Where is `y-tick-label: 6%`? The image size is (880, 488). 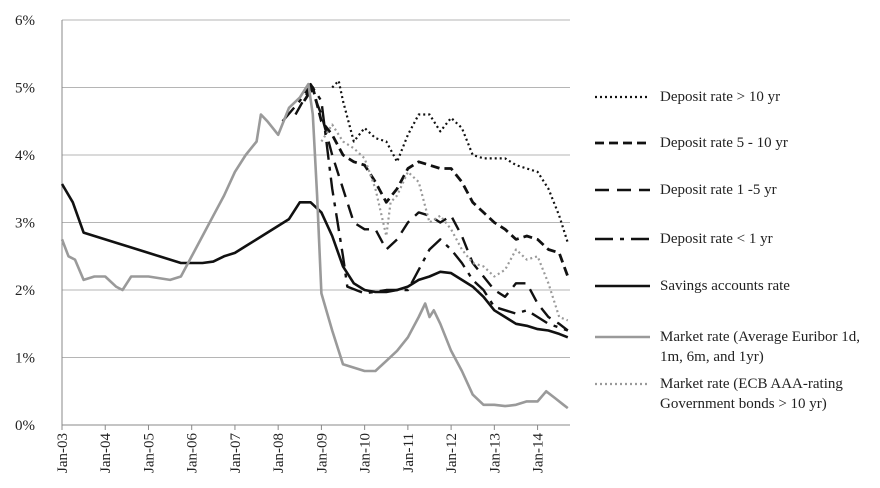 y-tick-label: 6% is located at coordinates (25, 21).